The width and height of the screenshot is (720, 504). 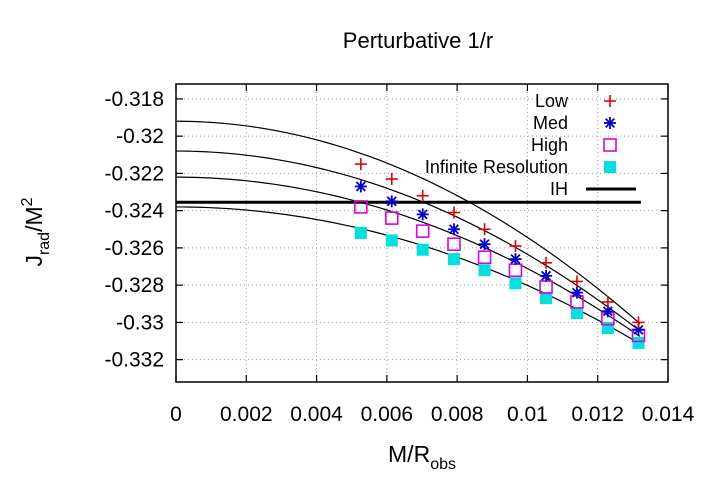 I want to click on chart-title: Perturbative 1/r, so click(x=418, y=40).